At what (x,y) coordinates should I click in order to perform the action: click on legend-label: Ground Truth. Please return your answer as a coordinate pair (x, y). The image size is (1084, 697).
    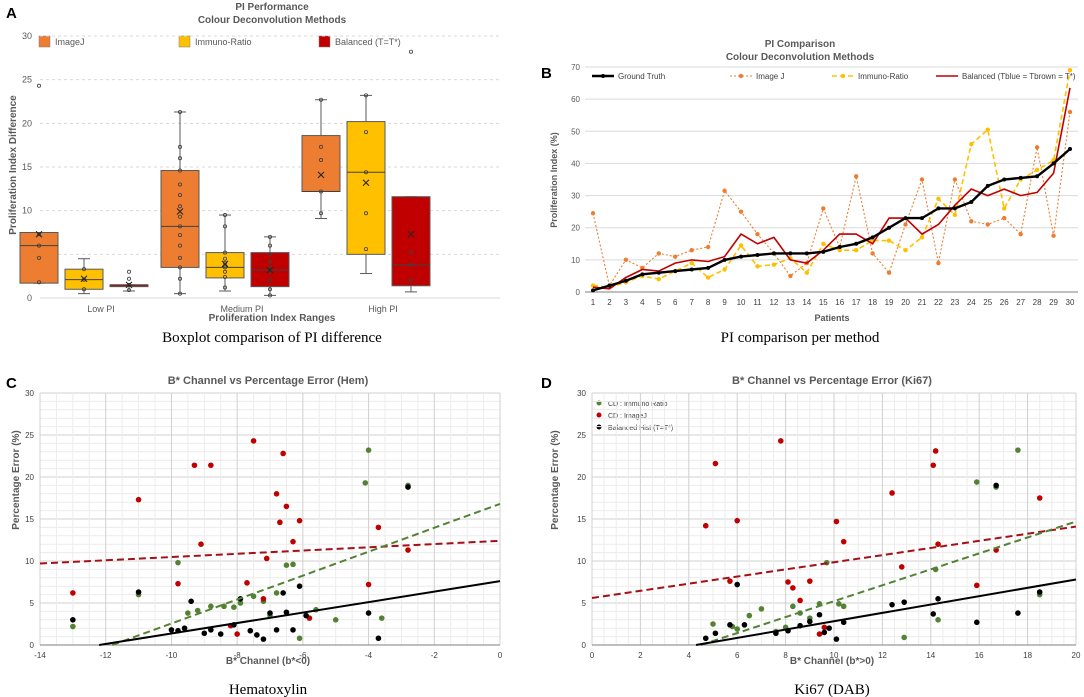
    Looking at the image, I should click on (641, 76).